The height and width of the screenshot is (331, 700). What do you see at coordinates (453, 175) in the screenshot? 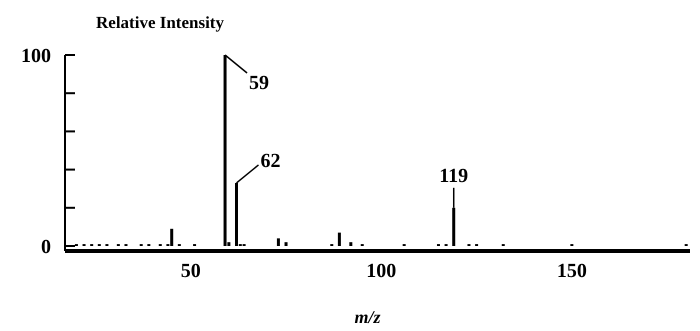
I see `annotation: 119` at bounding box center [453, 175].